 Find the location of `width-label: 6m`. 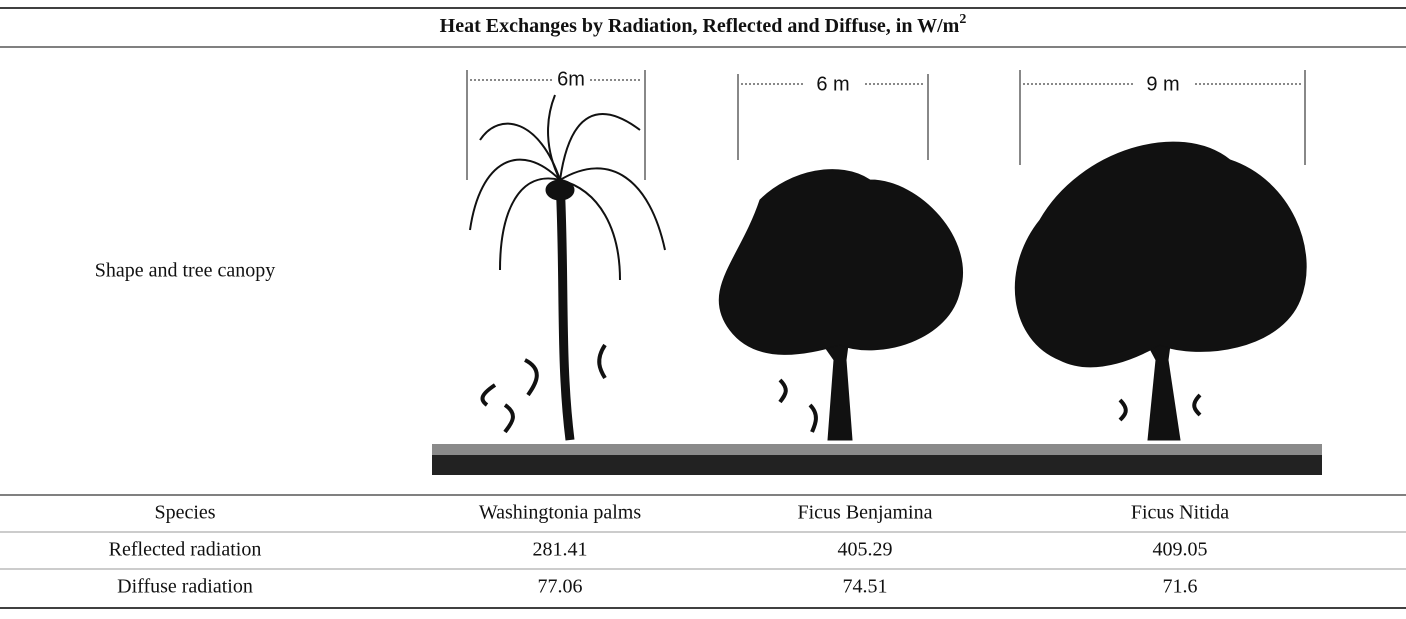

width-label: 6m is located at coordinates (571, 79).